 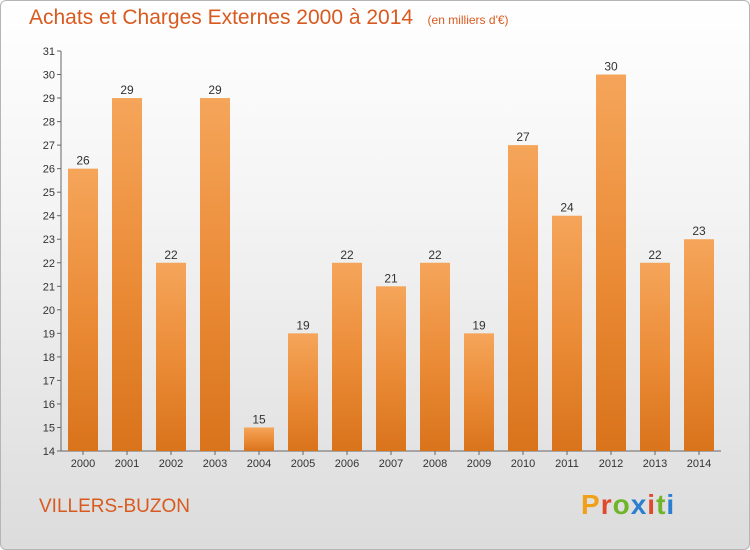 What do you see at coordinates (49, 99) in the screenshot?
I see `y-tick-label: 29` at bounding box center [49, 99].